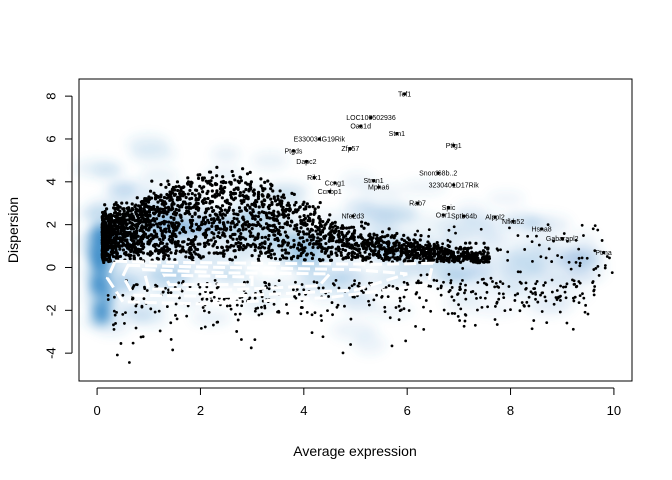 Image resolution: width=672 pixels, height=480 pixels. Describe the element at coordinates (264, 280) in the screenshot. I see `contour-line` at that location.